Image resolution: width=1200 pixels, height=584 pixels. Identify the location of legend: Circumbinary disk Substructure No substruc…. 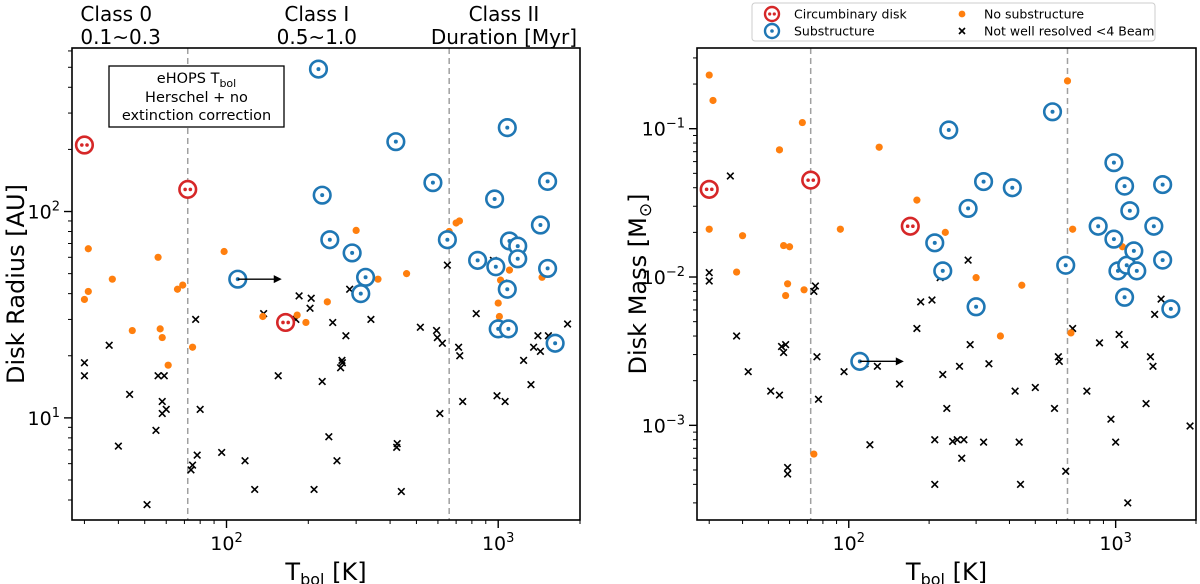
(953, 22).